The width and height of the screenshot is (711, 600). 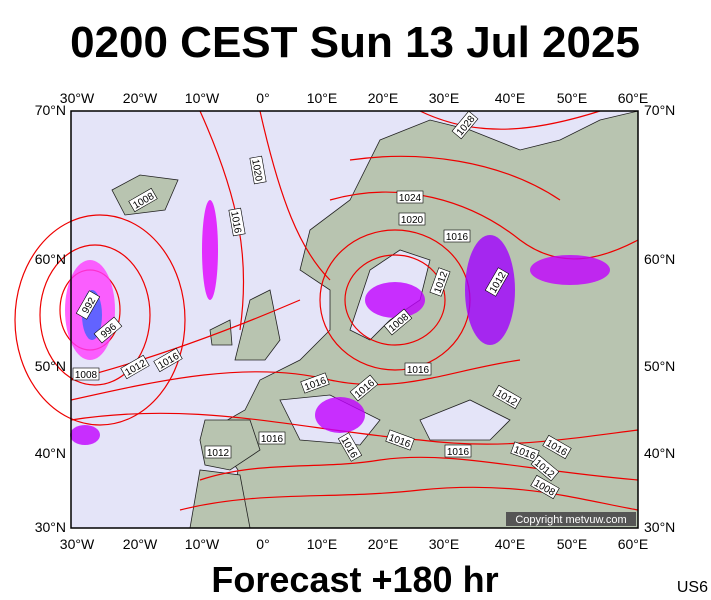 What do you see at coordinates (140, 98) in the screenshot?
I see `lon-label-top: 20°W` at bounding box center [140, 98].